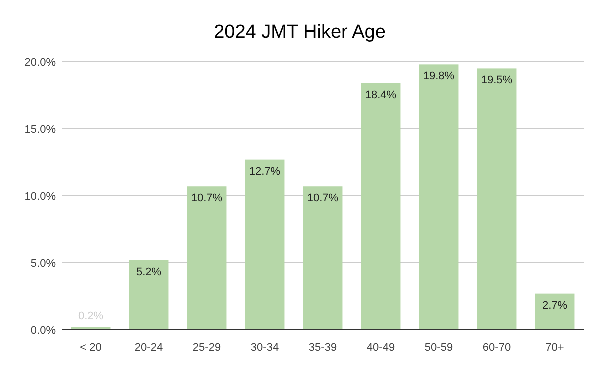 The image size is (600, 371). What do you see at coordinates (555, 348) in the screenshot?
I see `x-tick-label: 70+` at bounding box center [555, 348].